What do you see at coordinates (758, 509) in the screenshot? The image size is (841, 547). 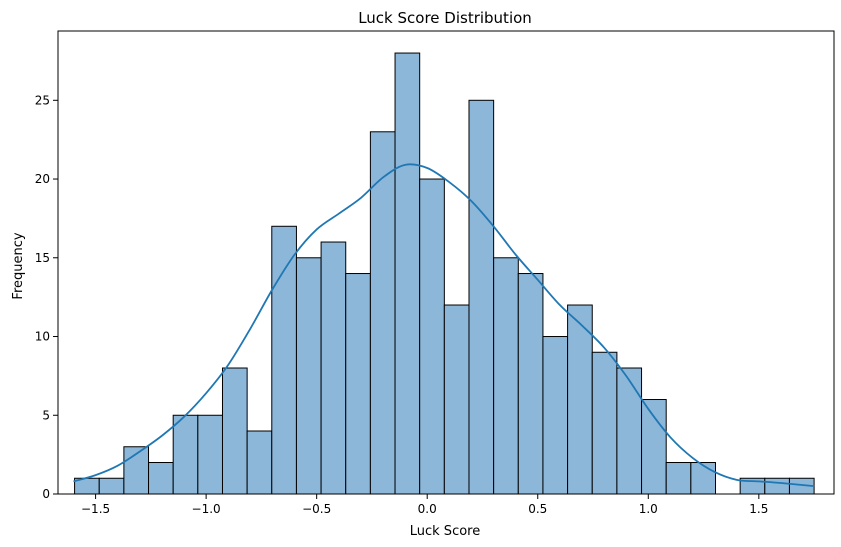 I see `x-tick-label: 1.5` at bounding box center [758, 509].